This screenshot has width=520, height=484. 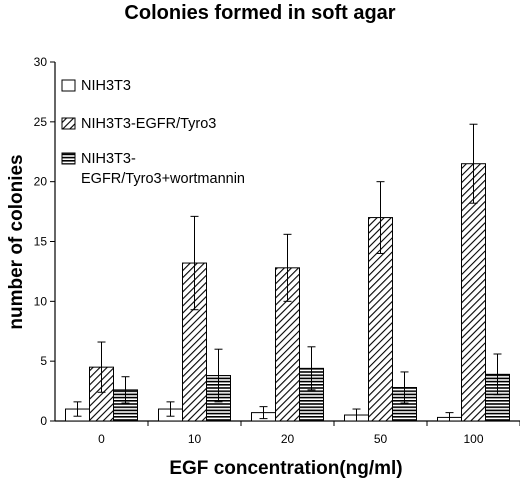 What do you see at coordinates (163, 179) in the screenshot?
I see `legend-label: EGFR/Tyro3+wortmannin` at bounding box center [163, 179].